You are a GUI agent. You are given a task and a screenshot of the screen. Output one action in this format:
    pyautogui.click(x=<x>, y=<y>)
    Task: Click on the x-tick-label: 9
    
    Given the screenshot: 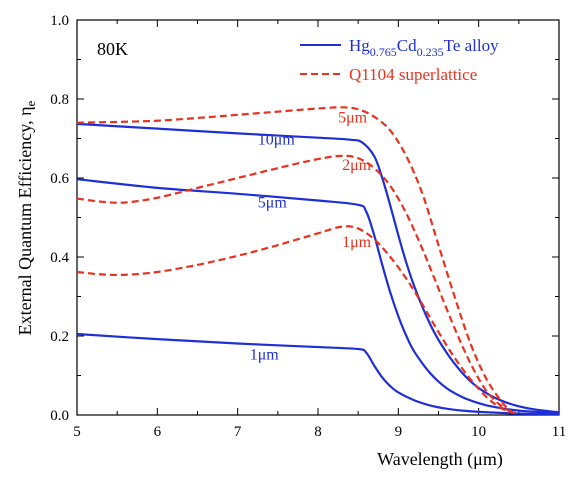 What is the action you would take?
    pyautogui.click(x=399, y=432)
    